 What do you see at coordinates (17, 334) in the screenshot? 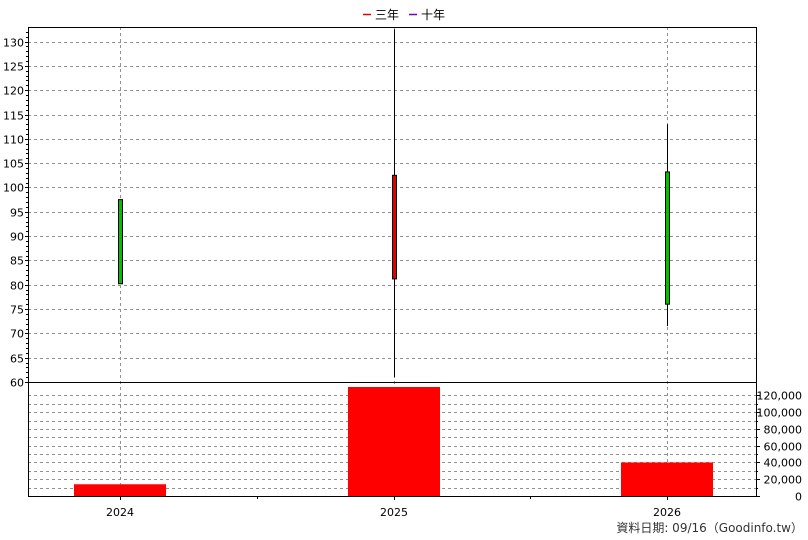
I see `price-tick-label: 70` at bounding box center [17, 334].